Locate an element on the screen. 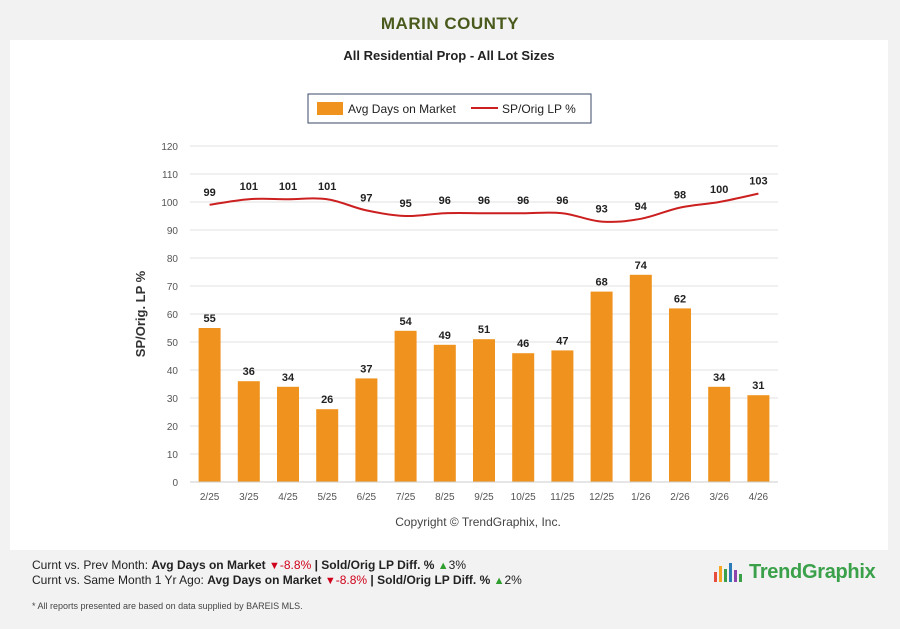  y-tick-label: 120 is located at coordinates (169, 147).